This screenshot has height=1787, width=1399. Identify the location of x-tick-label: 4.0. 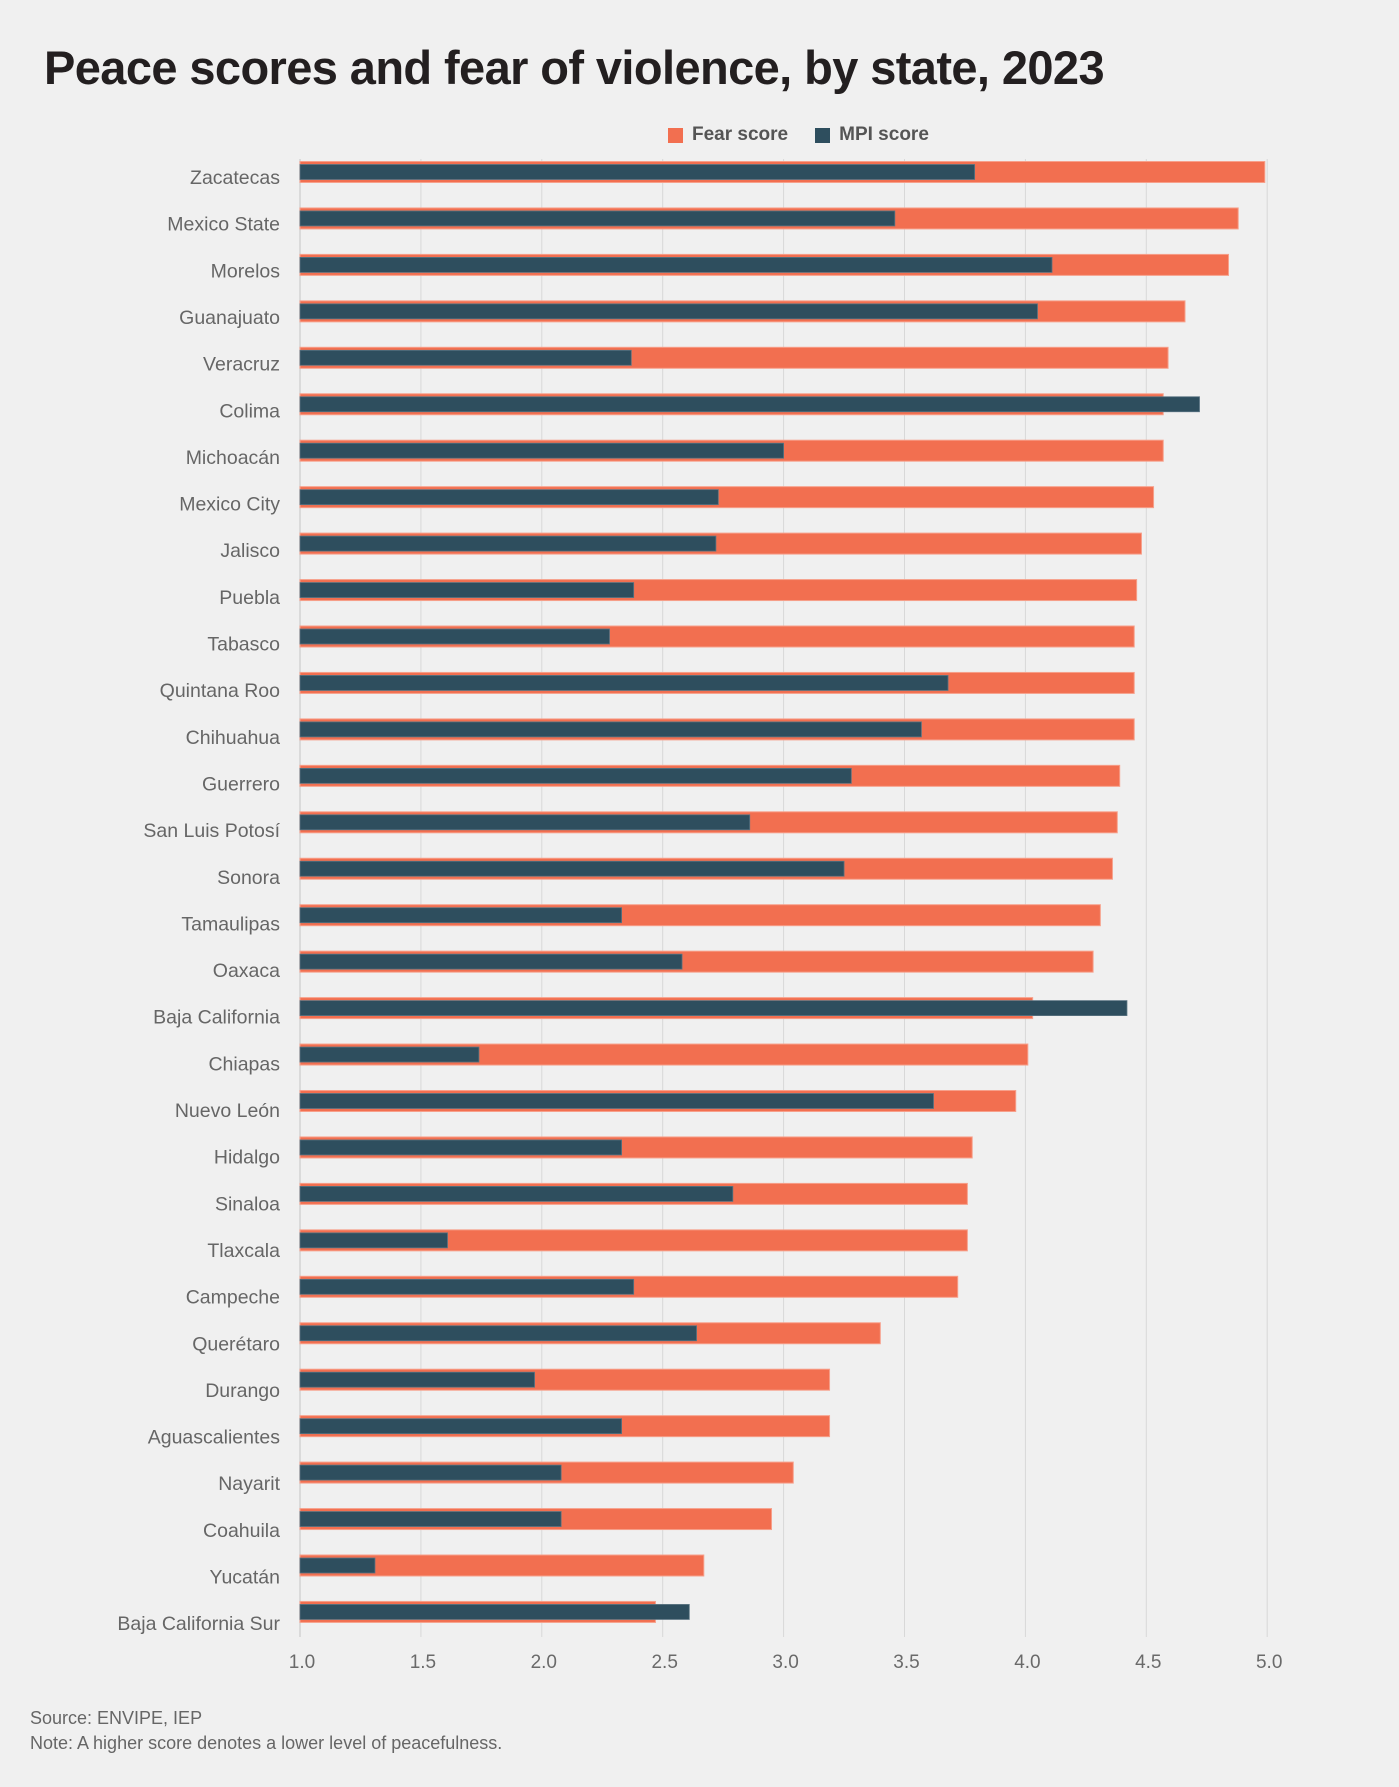
(1027, 1662).